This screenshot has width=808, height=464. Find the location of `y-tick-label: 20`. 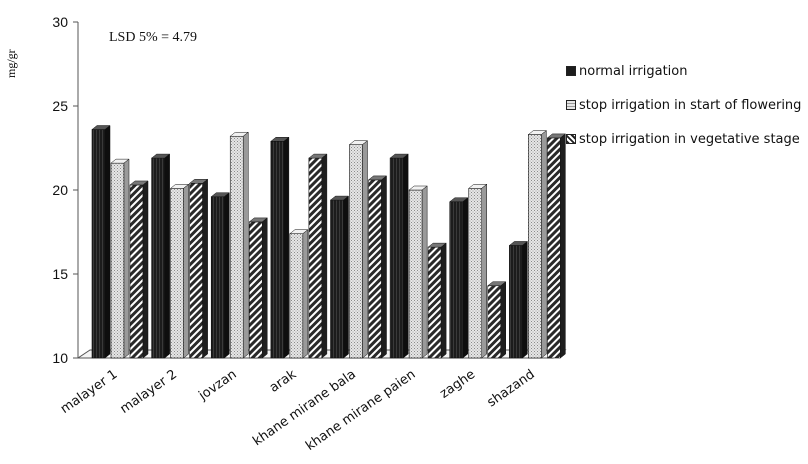

y-tick-label: 20 is located at coordinates (60, 190).